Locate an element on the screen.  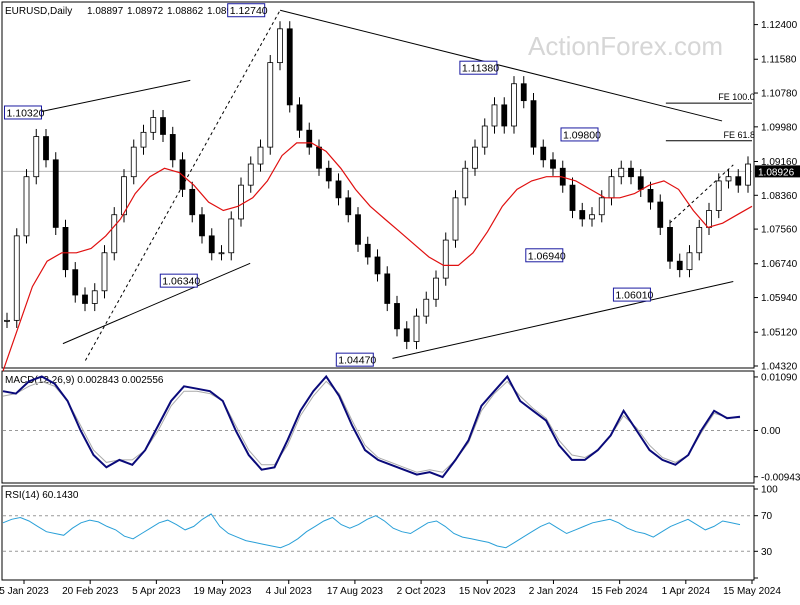
pivot-label: 1.06010 is located at coordinates (634, 296).